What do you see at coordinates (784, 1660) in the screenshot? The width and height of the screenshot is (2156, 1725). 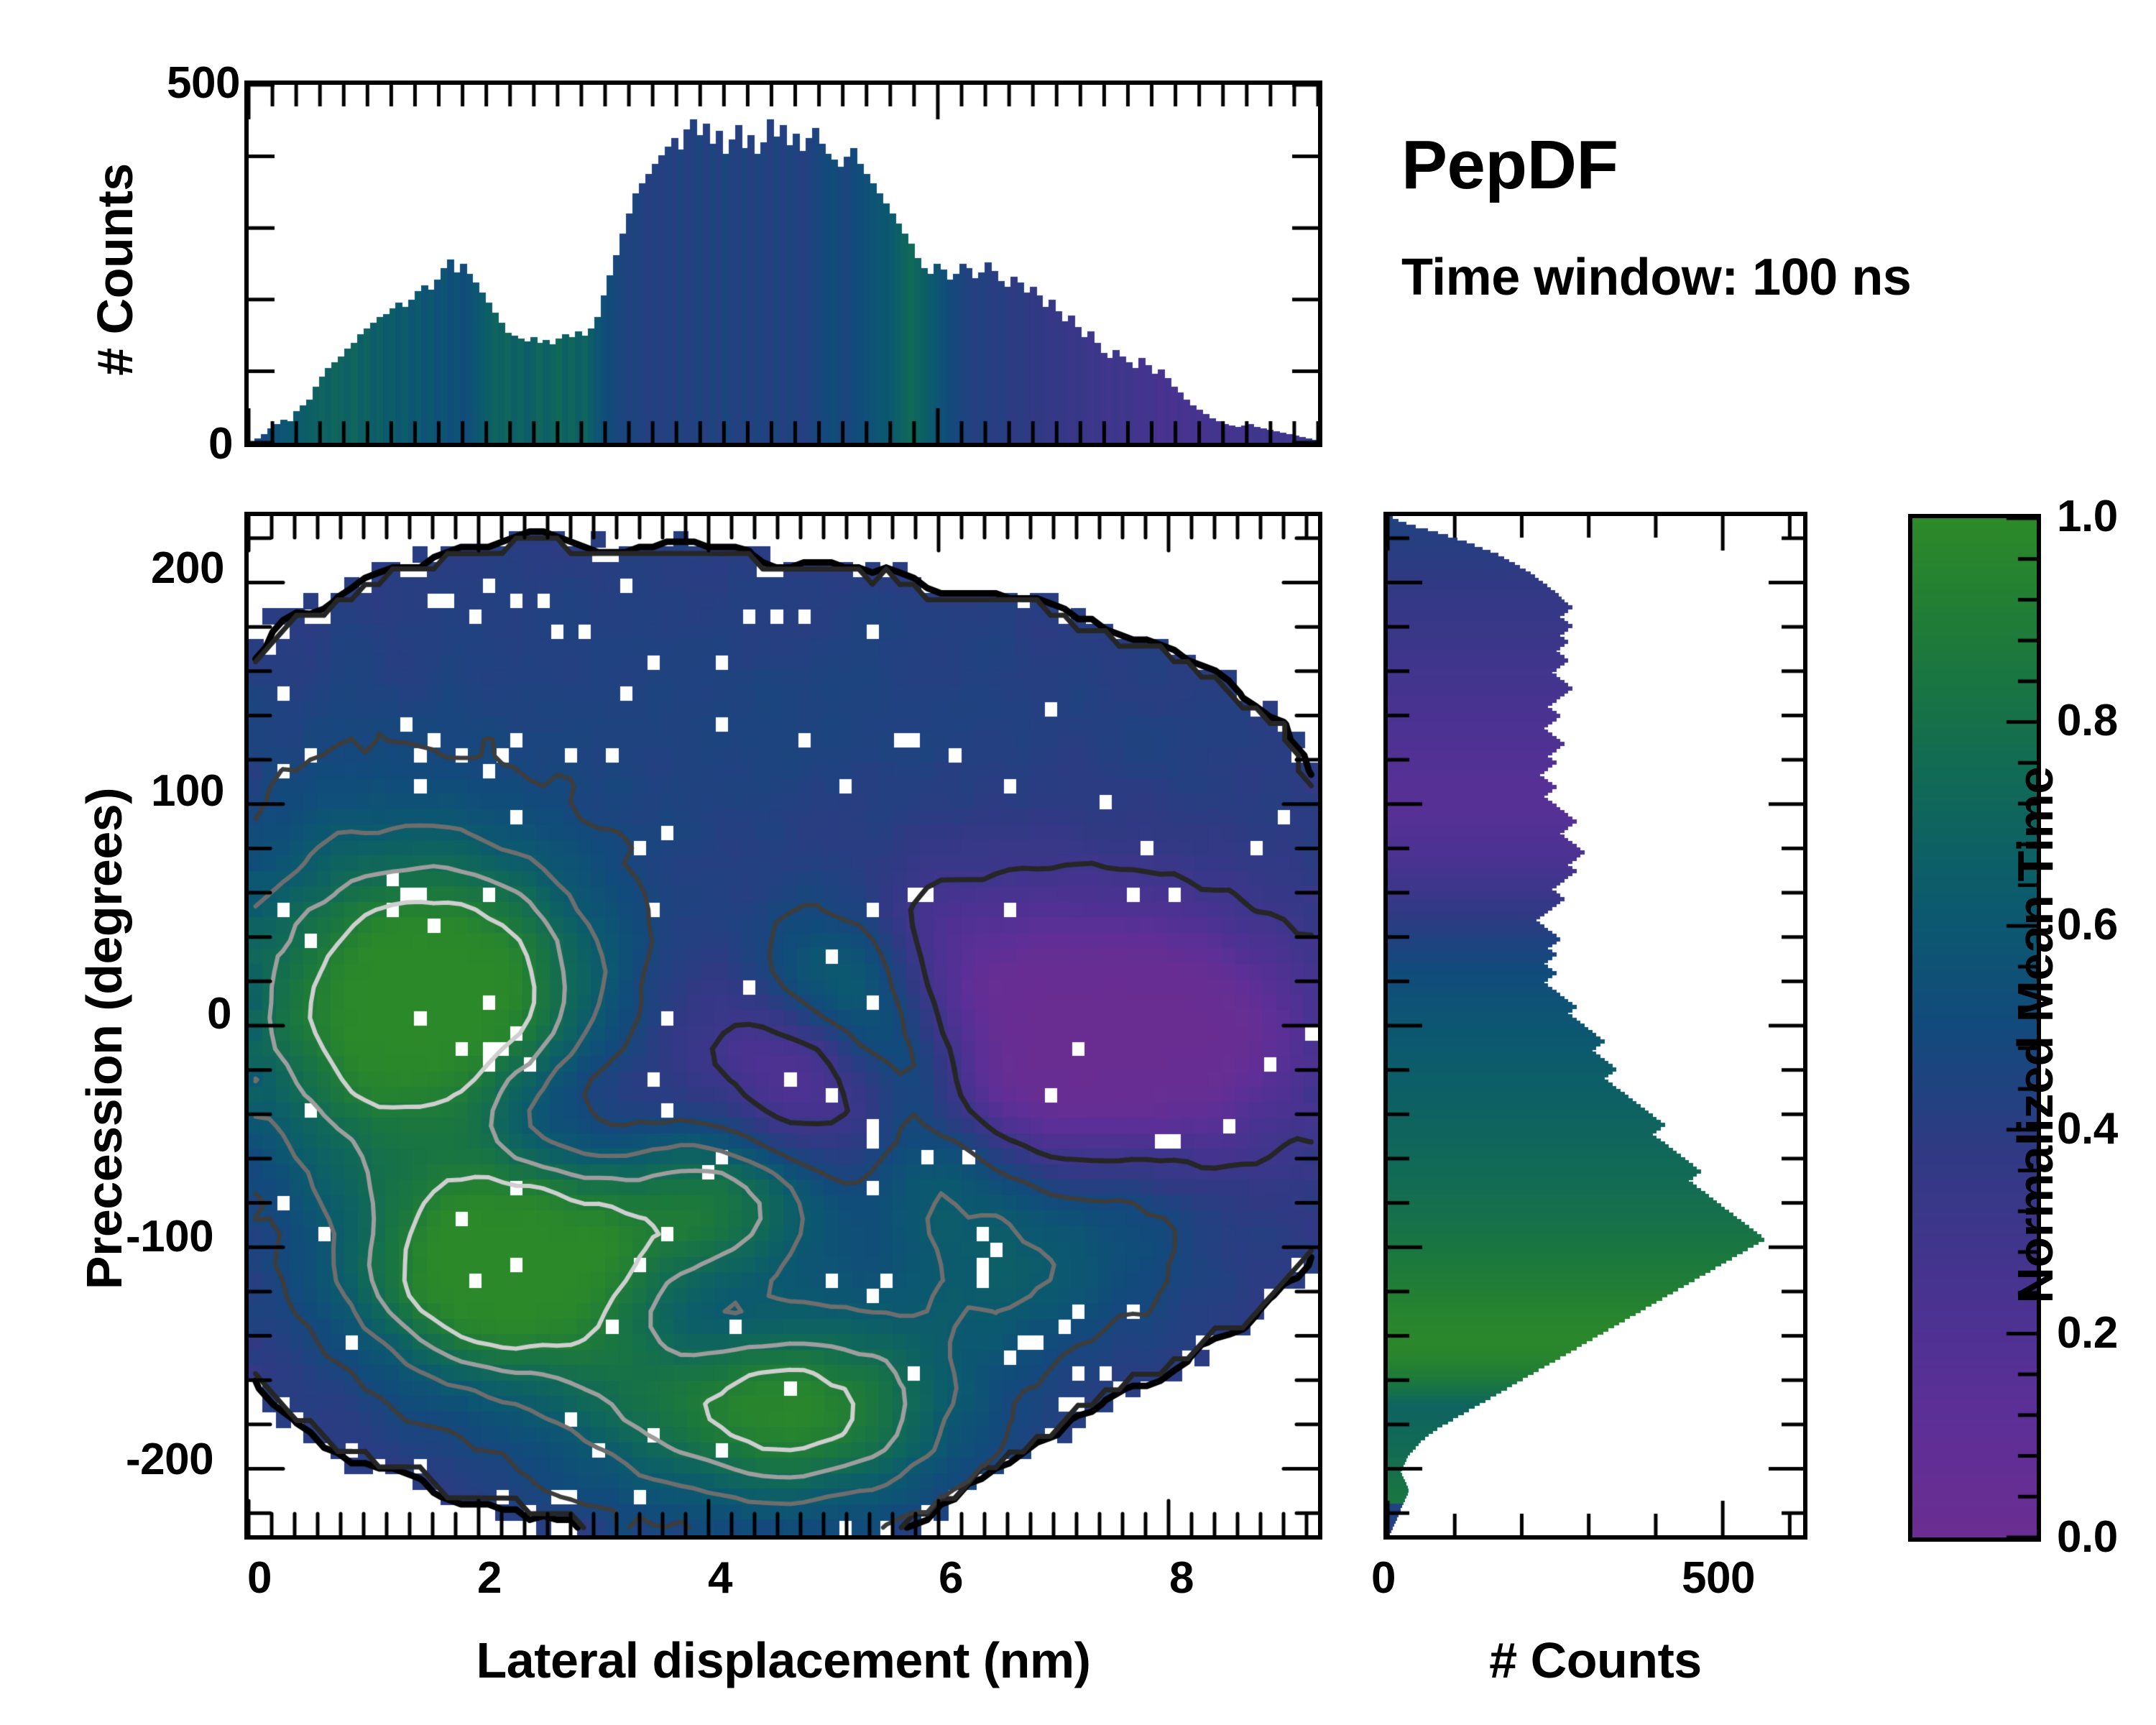 I see `main-xlabel: Lateral displacement (nm)` at bounding box center [784, 1660].